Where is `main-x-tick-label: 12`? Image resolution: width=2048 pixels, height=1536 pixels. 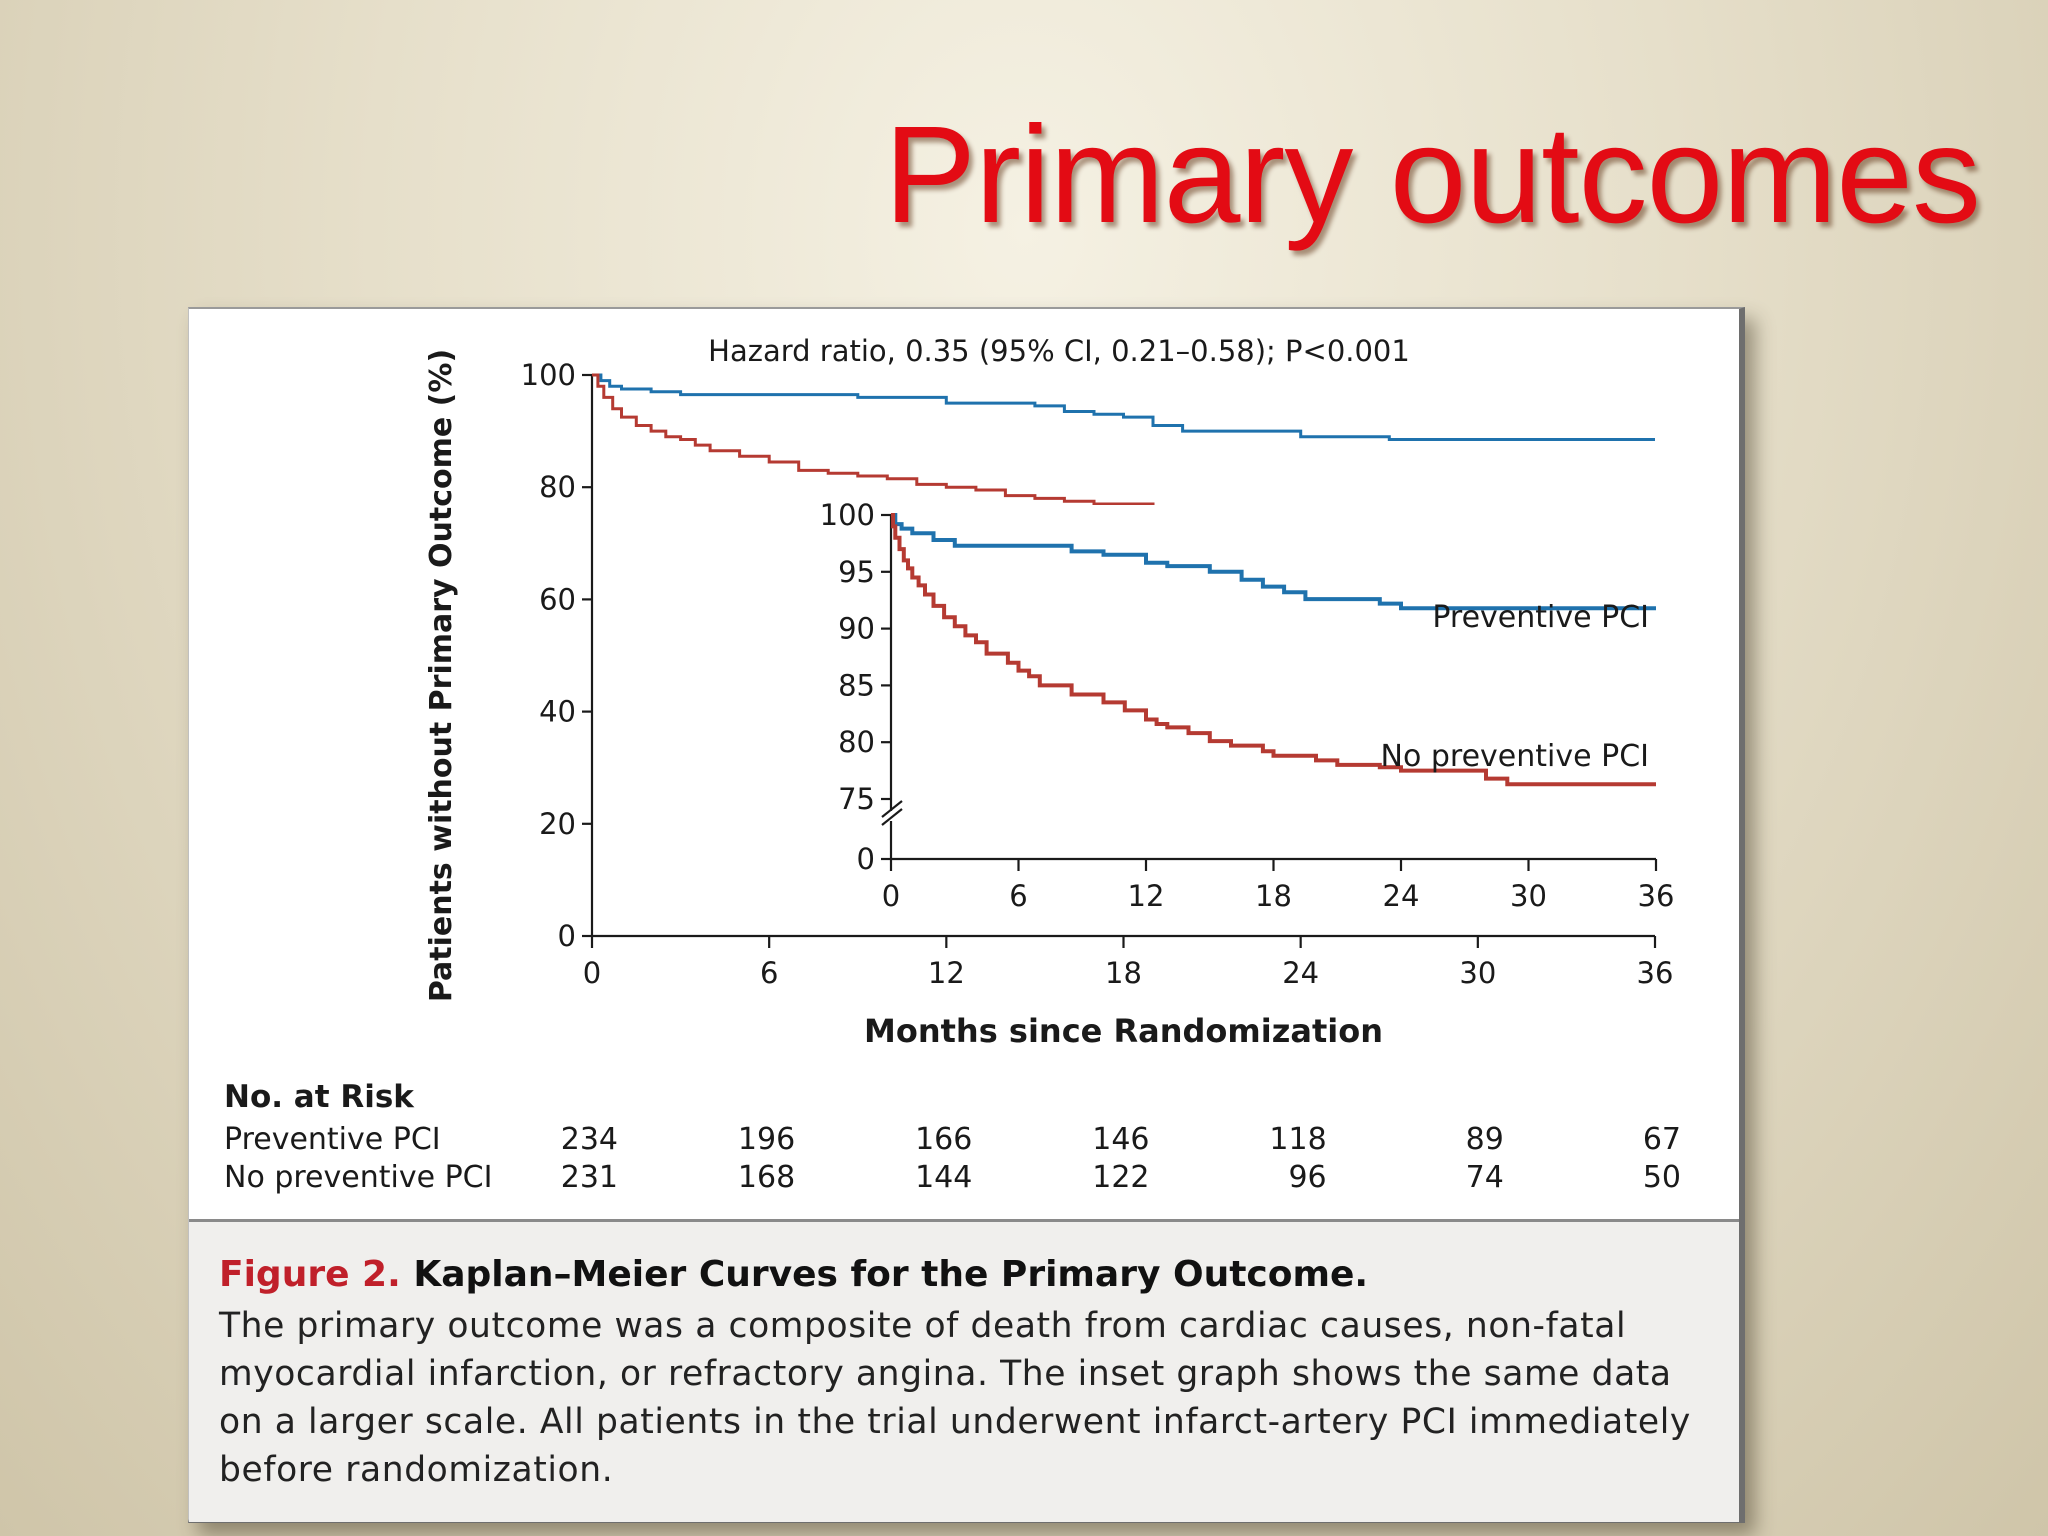 main-x-tick-label: 12 is located at coordinates (946, 973).